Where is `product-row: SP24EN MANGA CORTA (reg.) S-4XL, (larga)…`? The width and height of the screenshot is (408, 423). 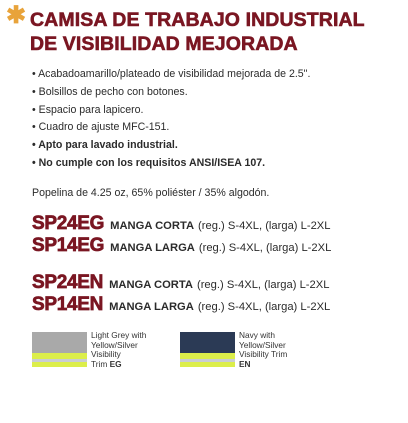 product-row: SP24EN MANGA CORTA (reg.) S-4XL, (larga)… is located at coordinates (181, 283).